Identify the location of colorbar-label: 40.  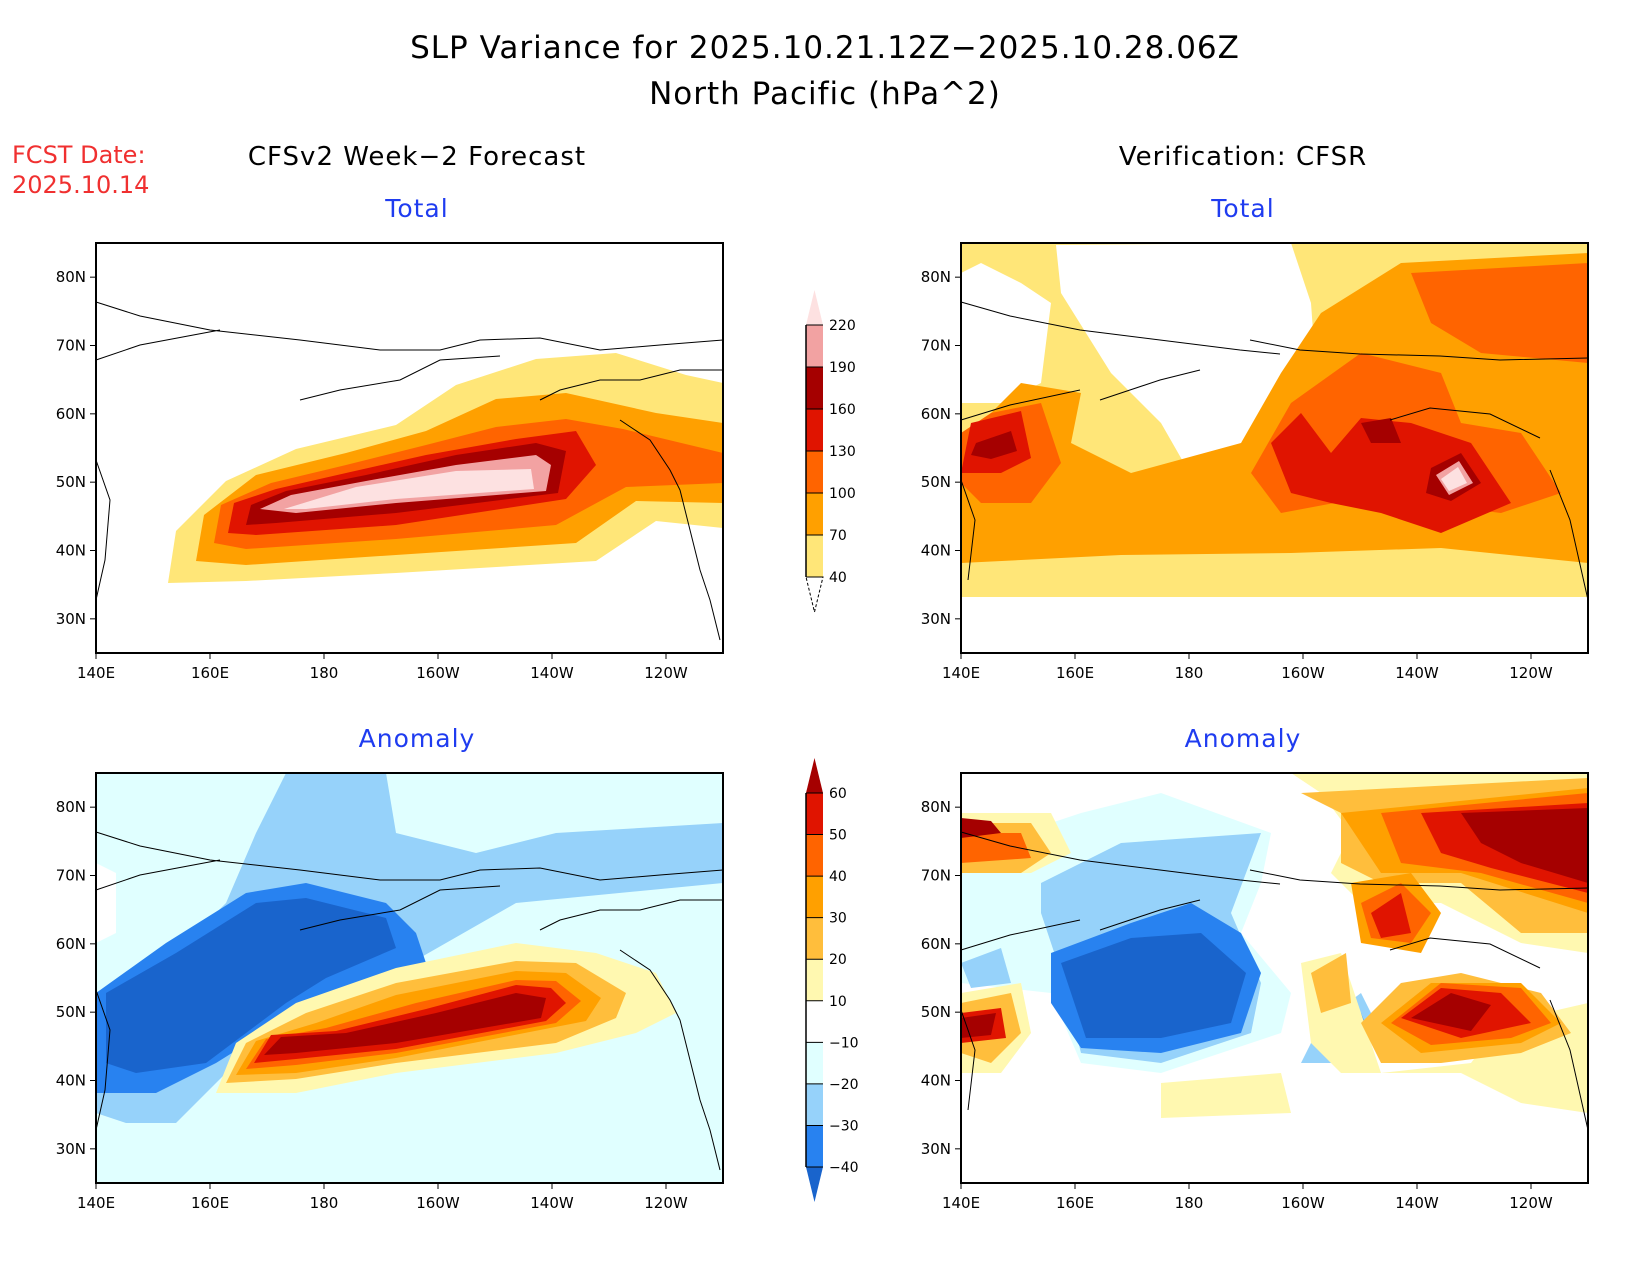
(838, 877).